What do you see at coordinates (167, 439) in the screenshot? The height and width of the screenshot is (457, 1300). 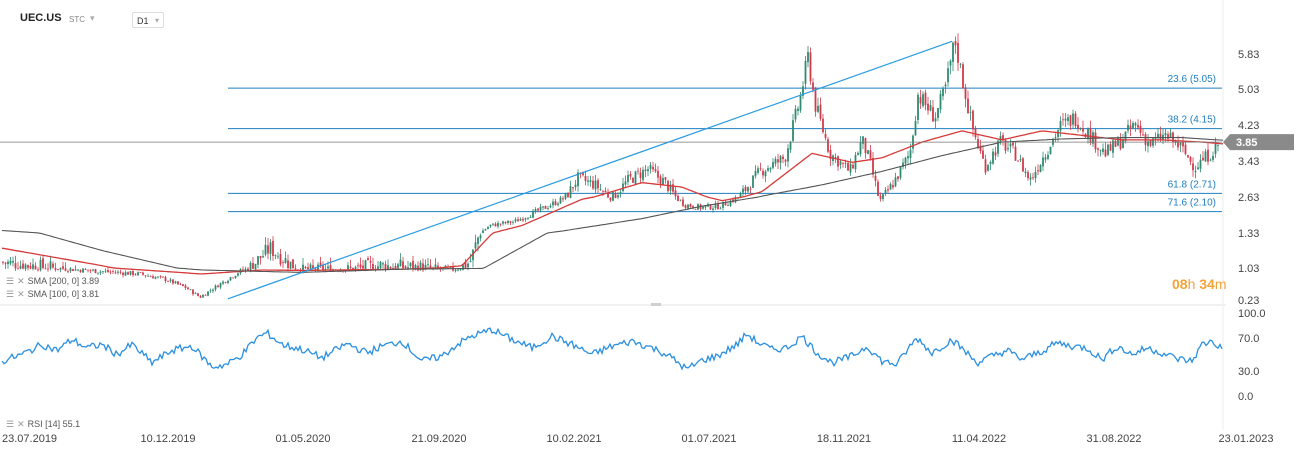 I see `time-tick-label: 10.12.2019` at bounding box center [167, 439].